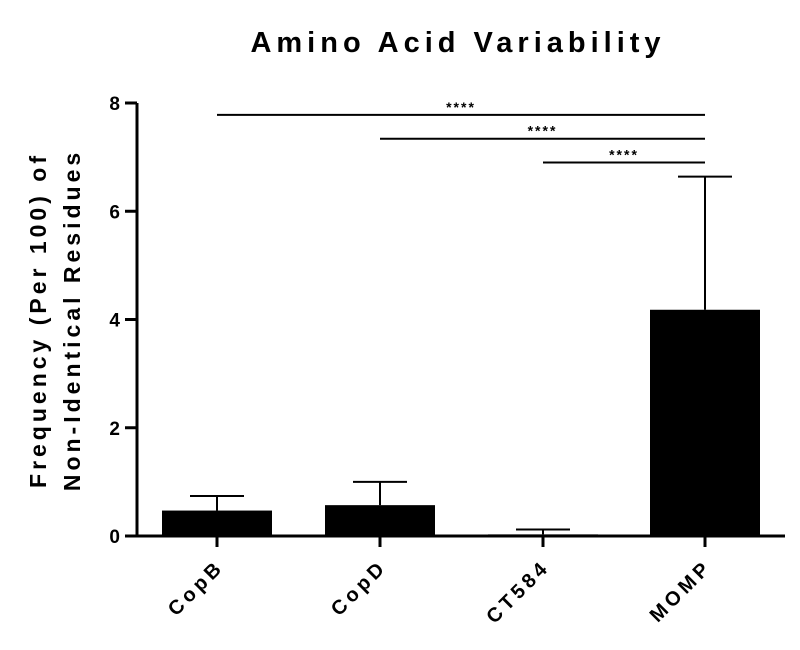 The height and width of the screenshot is (650, 800). I want to click on y-tick-label: 0, so click(114, 537).